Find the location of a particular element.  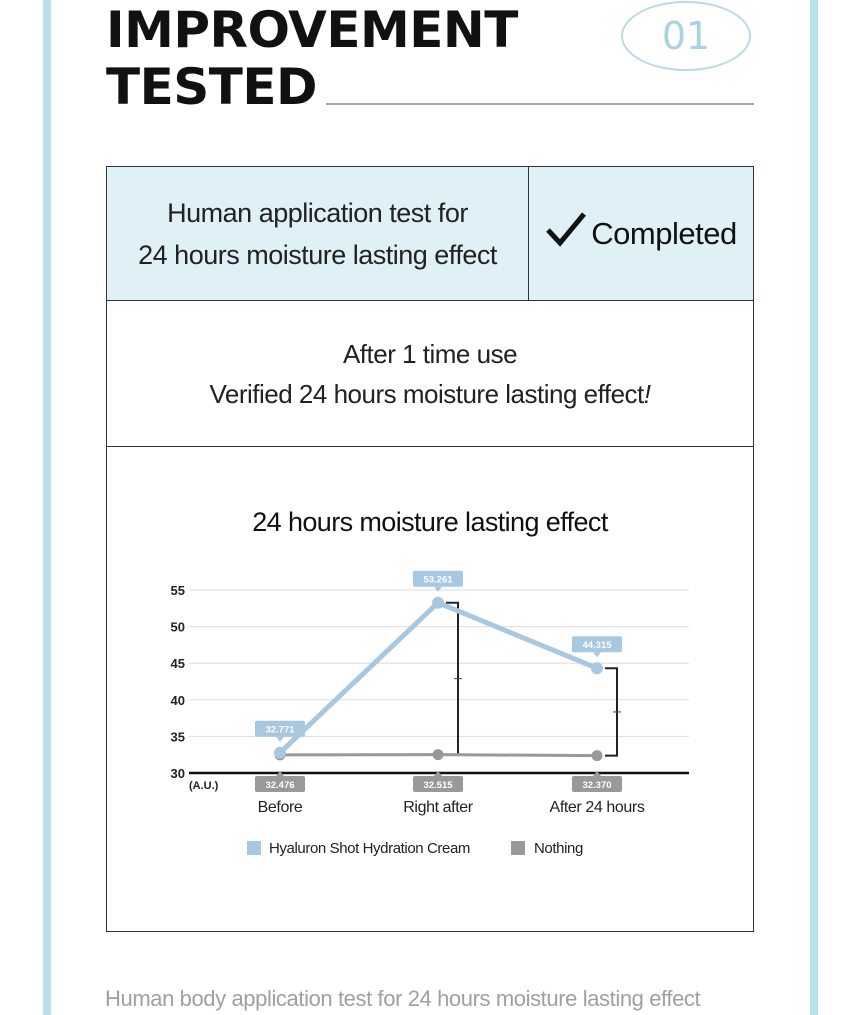

x-category-label: Right after is located at coordinates (438, 807).